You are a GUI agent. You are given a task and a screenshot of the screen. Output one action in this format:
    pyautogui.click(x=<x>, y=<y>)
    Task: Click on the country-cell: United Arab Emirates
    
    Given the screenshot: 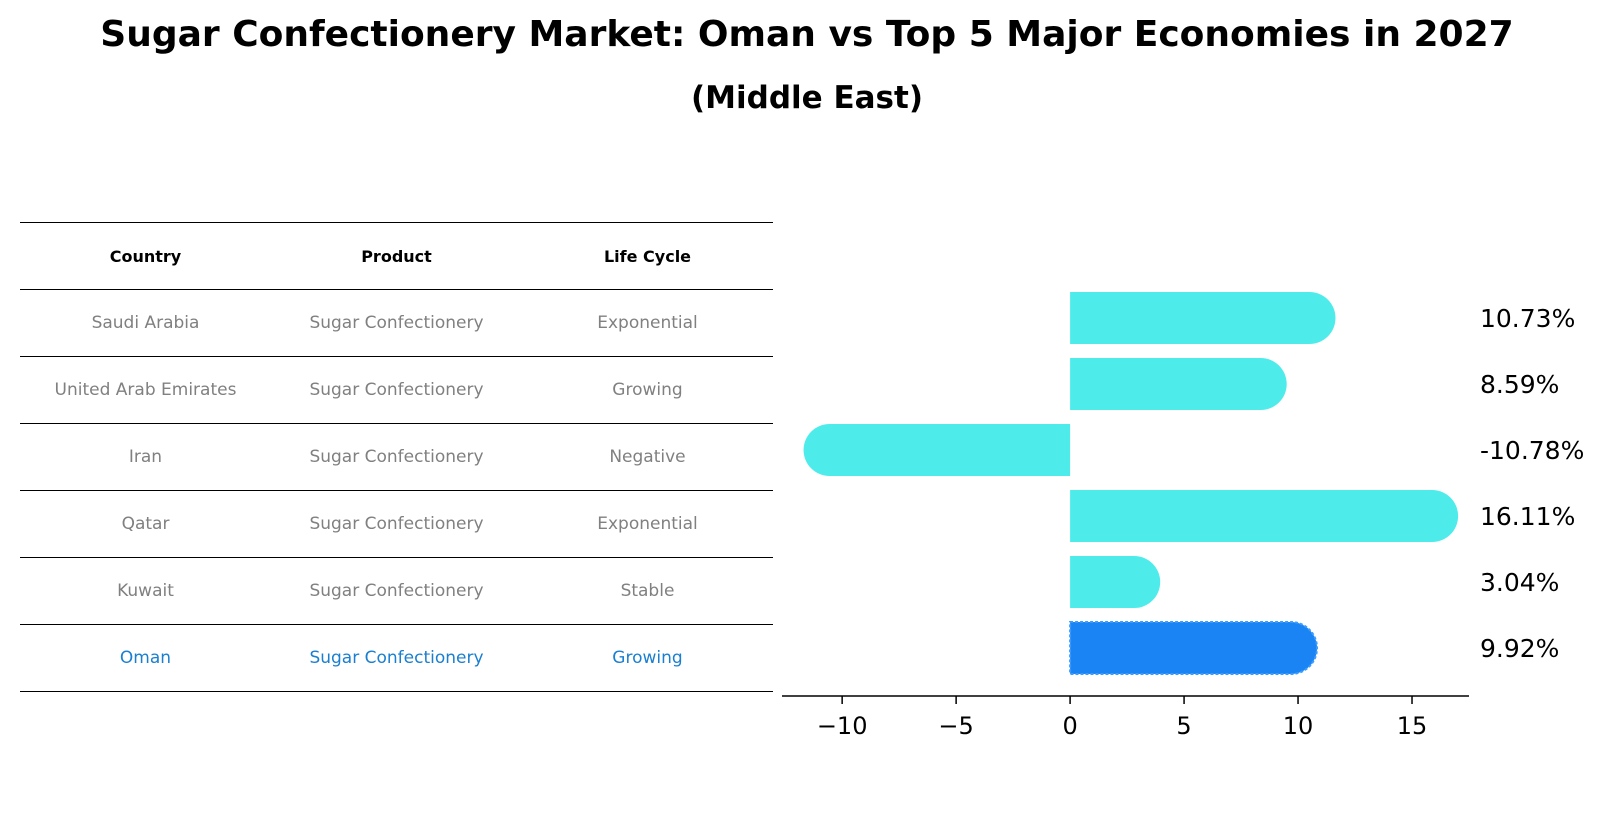 What is the action you would take?
    pyautogui.click(x=145, y=390)
    